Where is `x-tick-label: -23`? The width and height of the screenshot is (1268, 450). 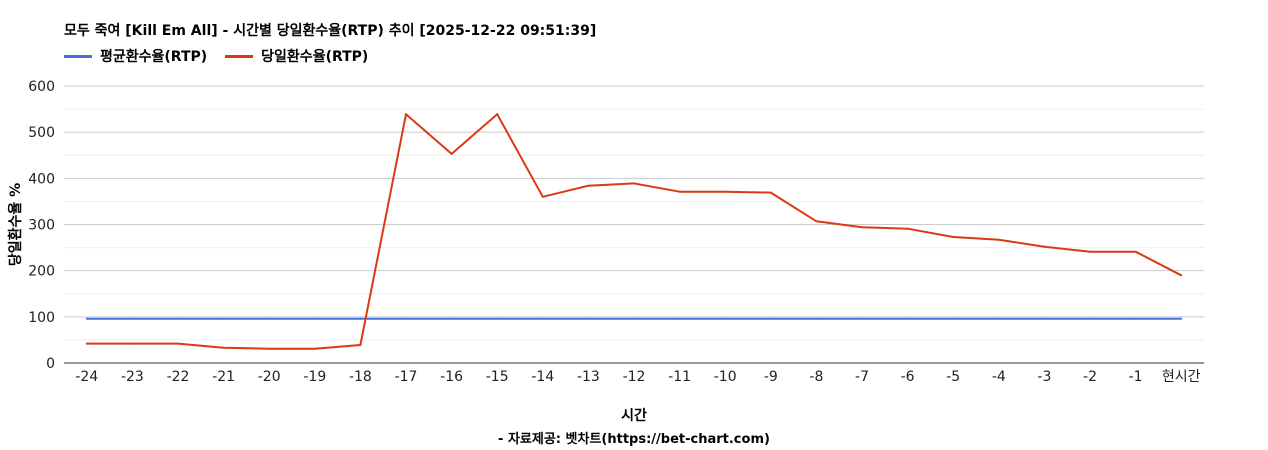
x-tick-label: -23 is located at coordinates (132, 377).